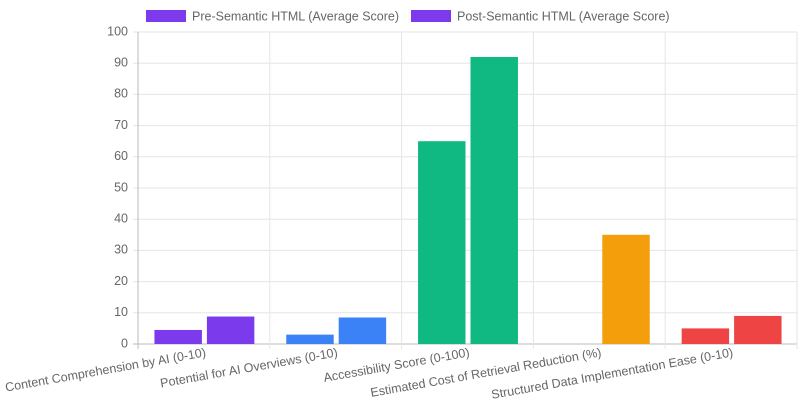 The height and width of the screenshot is (405, 800). Describe the element at coordinates (295, 16) in the screenshot. I see `legend-label: Pre-Semantic HTML (Average Score)` at that location.